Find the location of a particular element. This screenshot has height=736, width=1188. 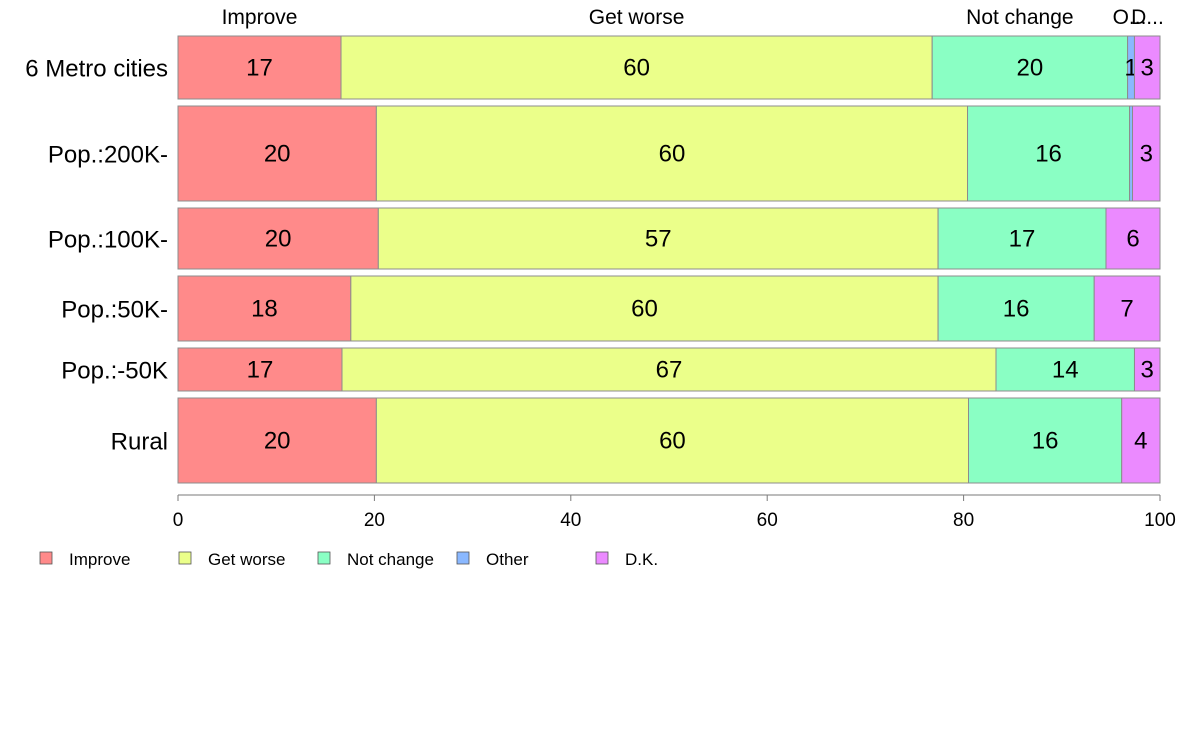

x-tick-label: 20 is located at coordinates (374, 520).